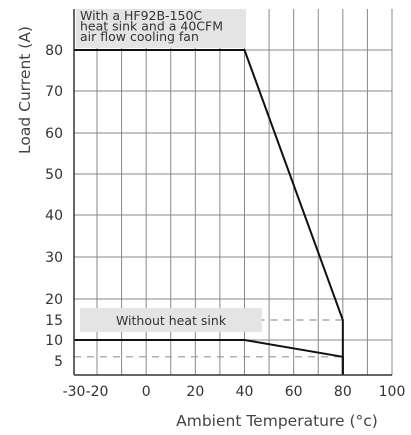  Describe the element at coordinates (392, 392) in the screenshot. I see `x-tick-label: 100` at that location.